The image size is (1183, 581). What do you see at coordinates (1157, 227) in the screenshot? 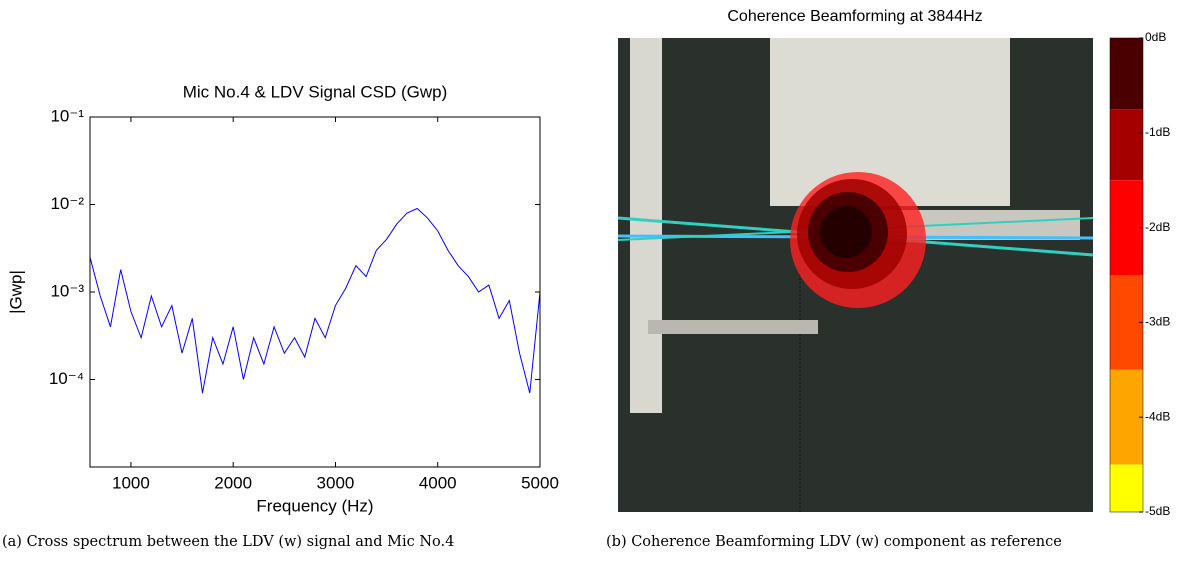
I see `colorbar-label: -2dB` at bounding box center [1157, 227].